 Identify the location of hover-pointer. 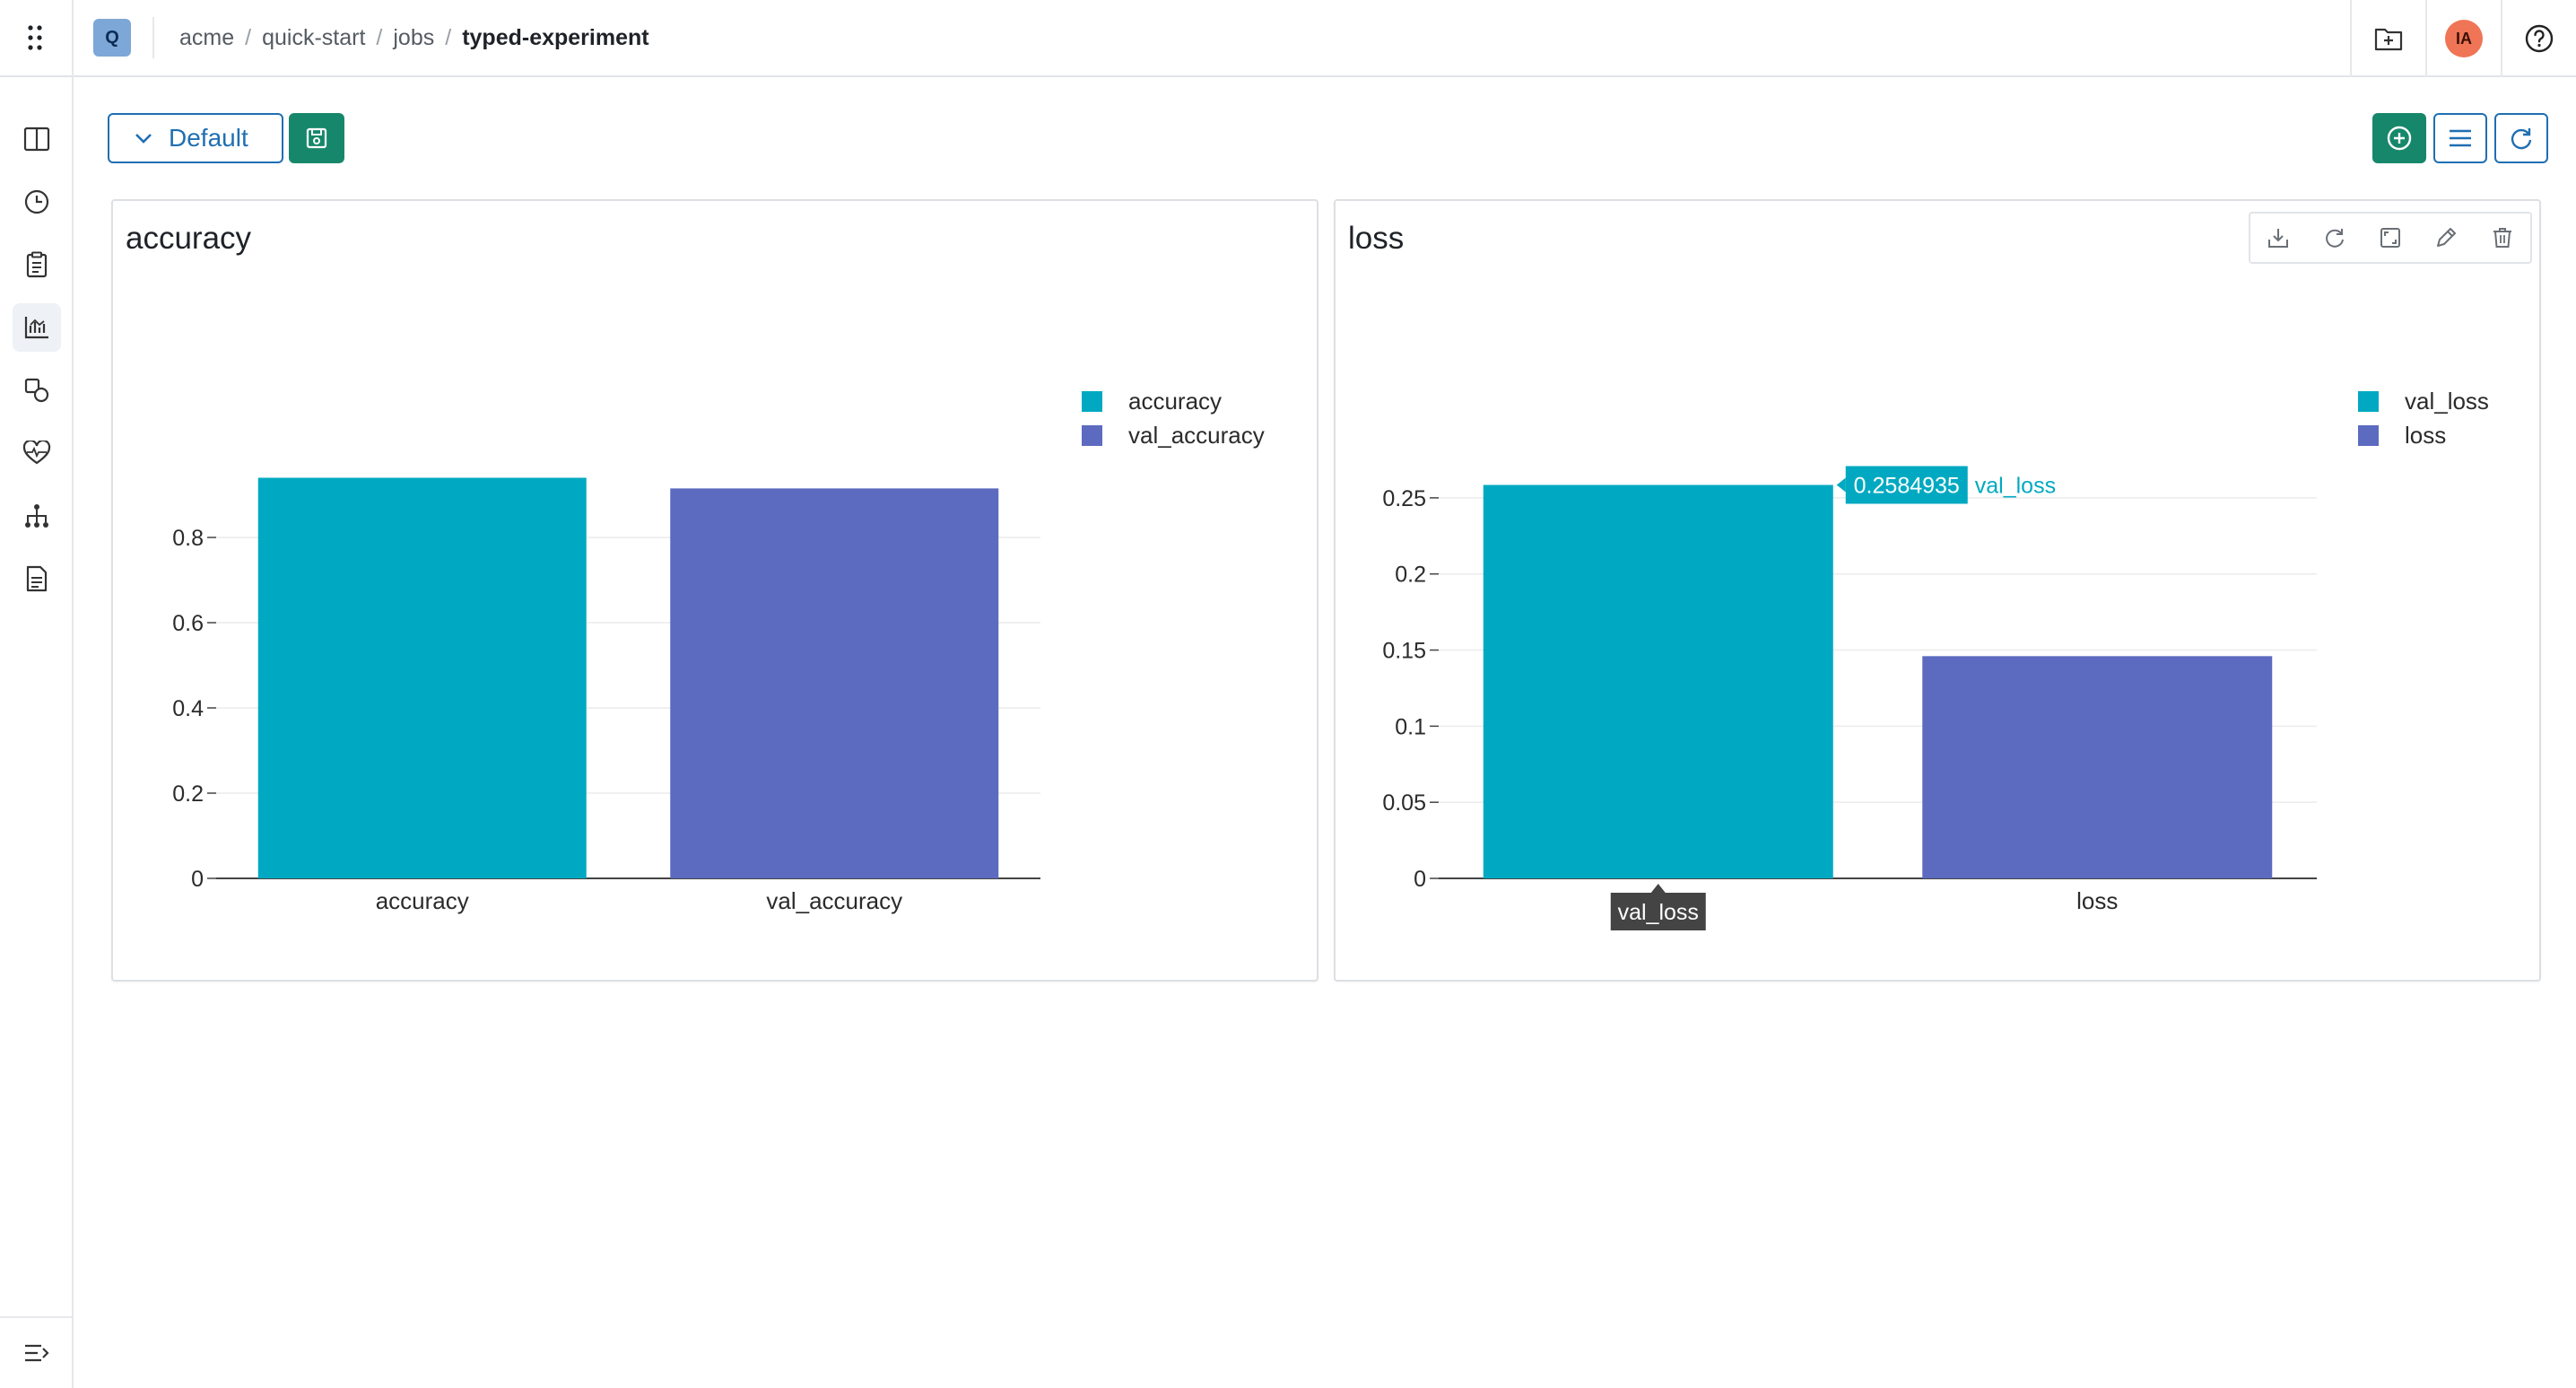
(1841, 485).